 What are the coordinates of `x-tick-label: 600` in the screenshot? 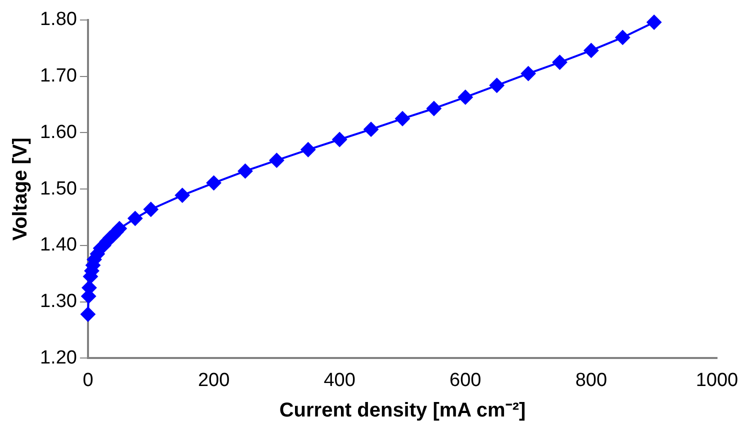 It's located at (466, 380).